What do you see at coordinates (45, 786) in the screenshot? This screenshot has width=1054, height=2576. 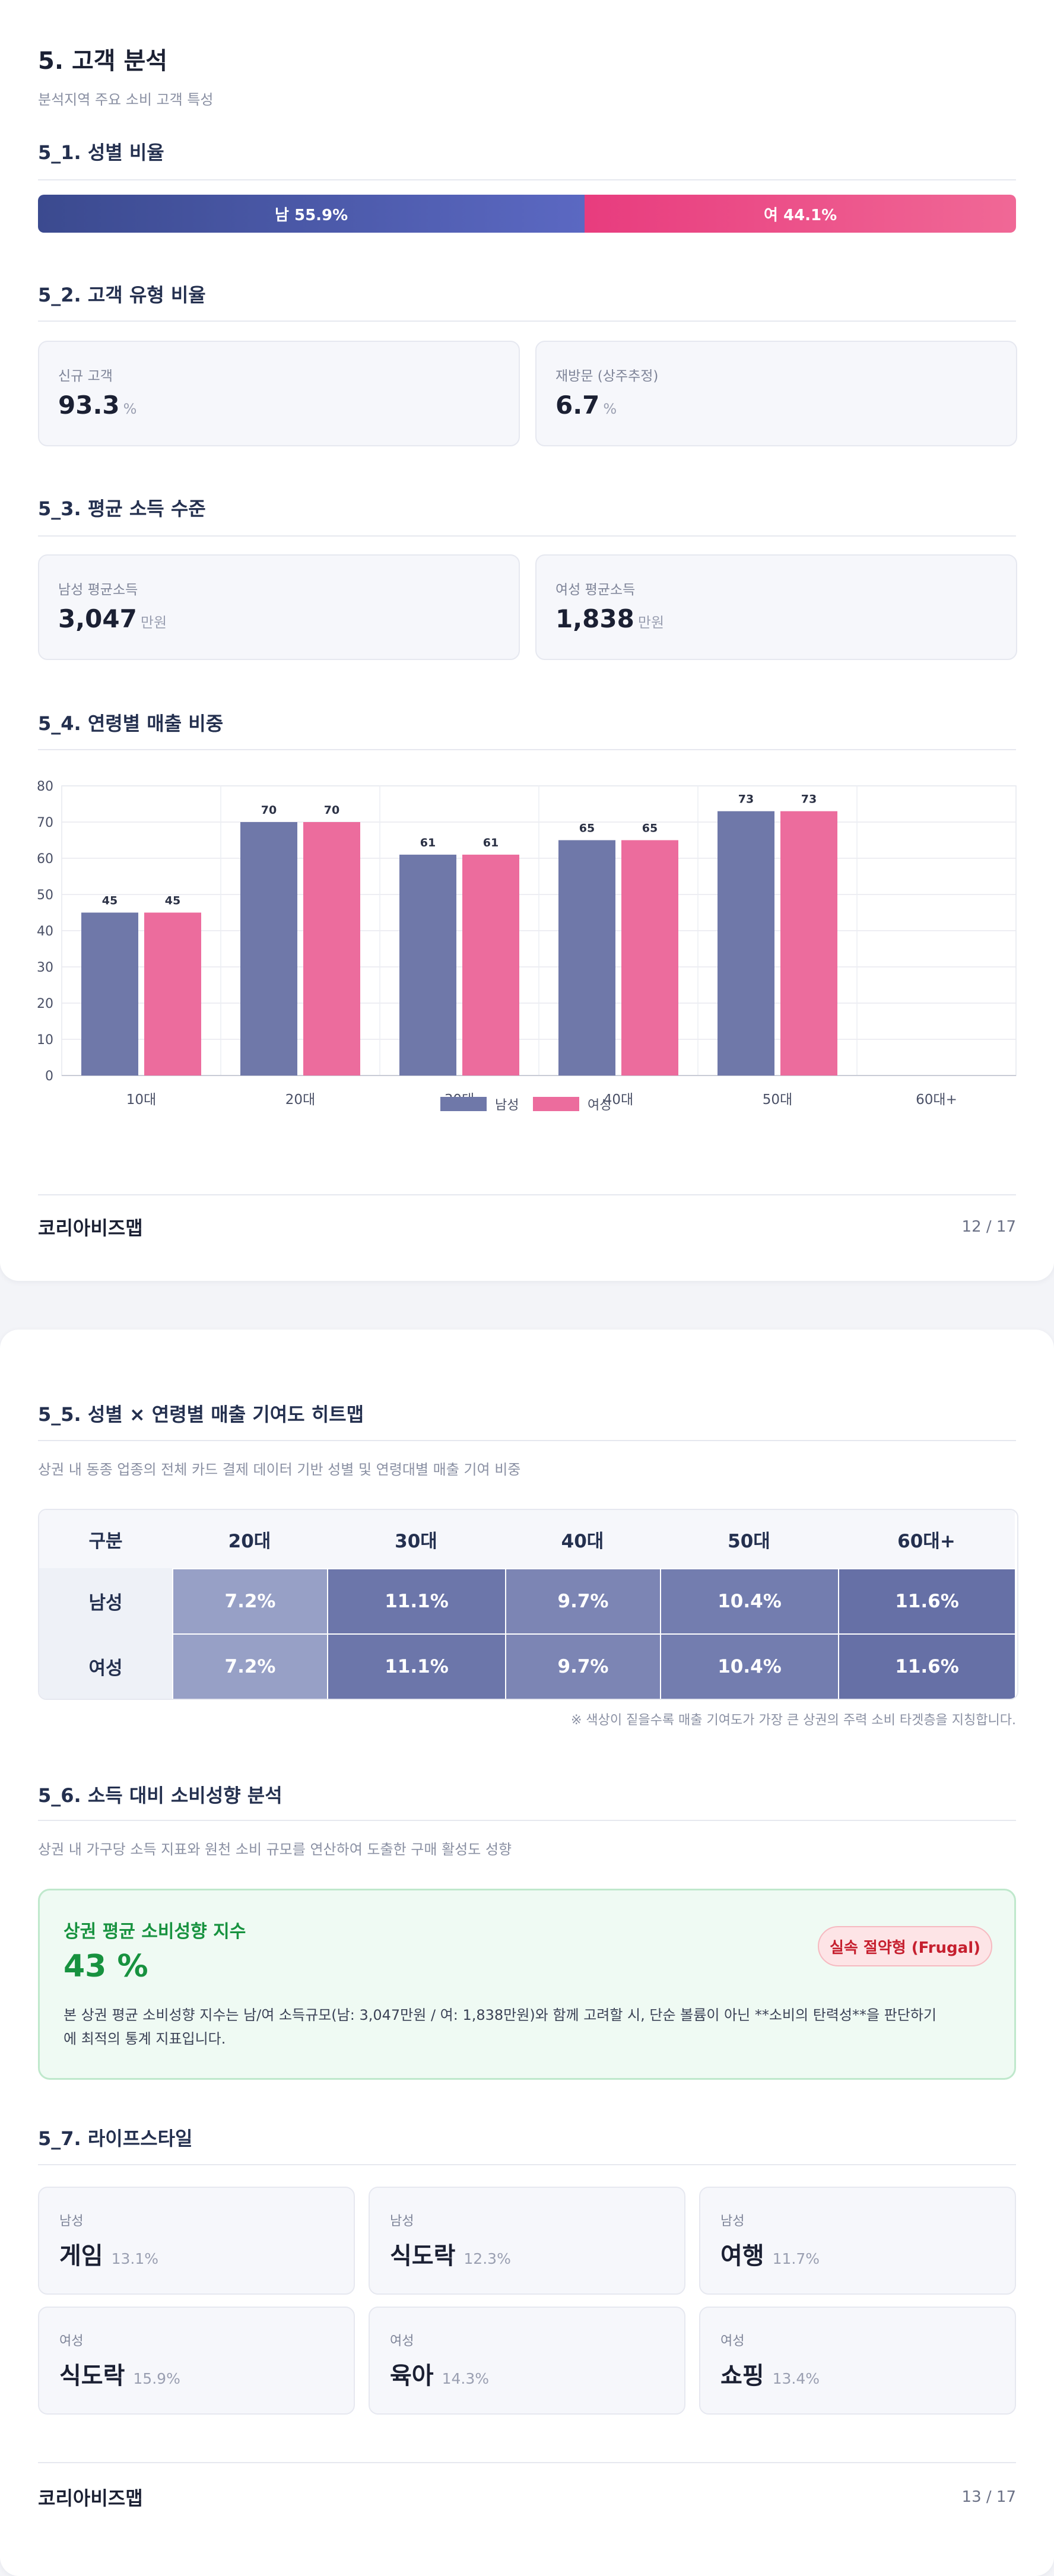 I see `y-tick-label: 80` at bounding box center [45, 786].